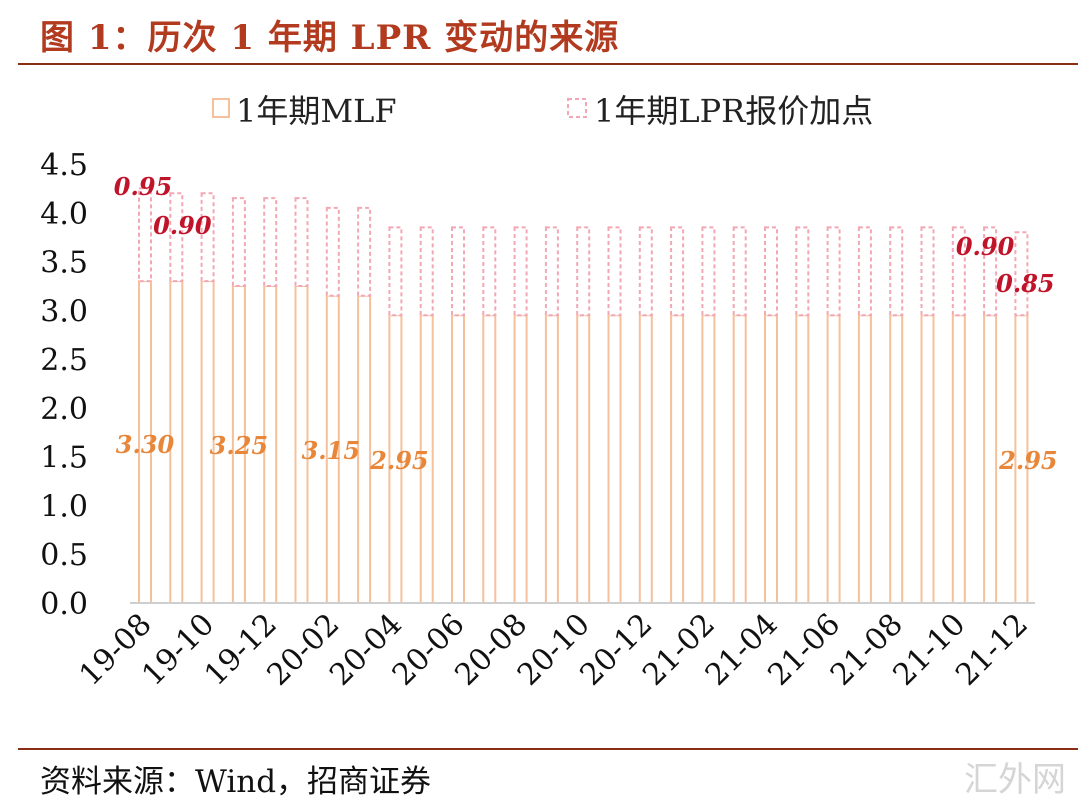  What do you see at coordinates (64, 506) in the screenshot?
I see `y-tick-label: 1.0` at bounding box center [64, 506].